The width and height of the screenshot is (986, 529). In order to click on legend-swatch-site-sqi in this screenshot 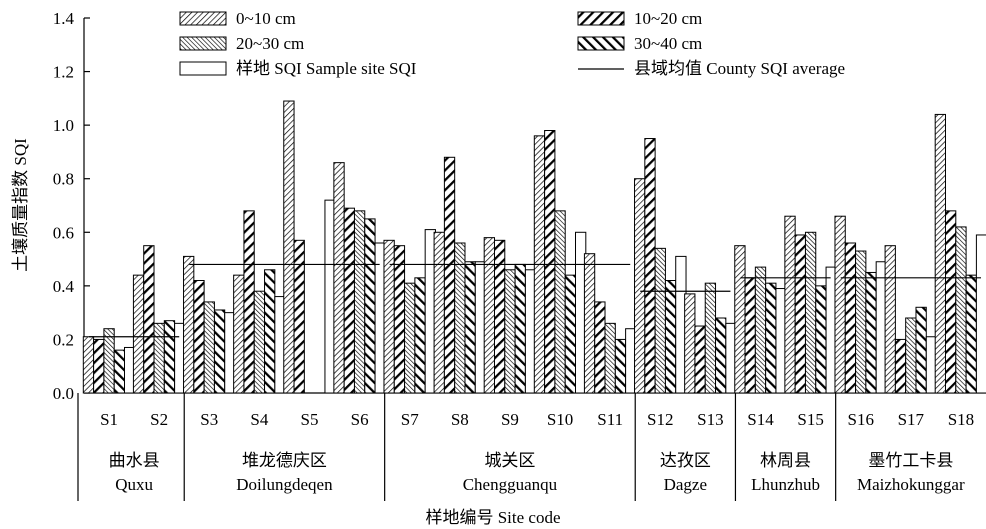, I will do `click(203, 68)`.